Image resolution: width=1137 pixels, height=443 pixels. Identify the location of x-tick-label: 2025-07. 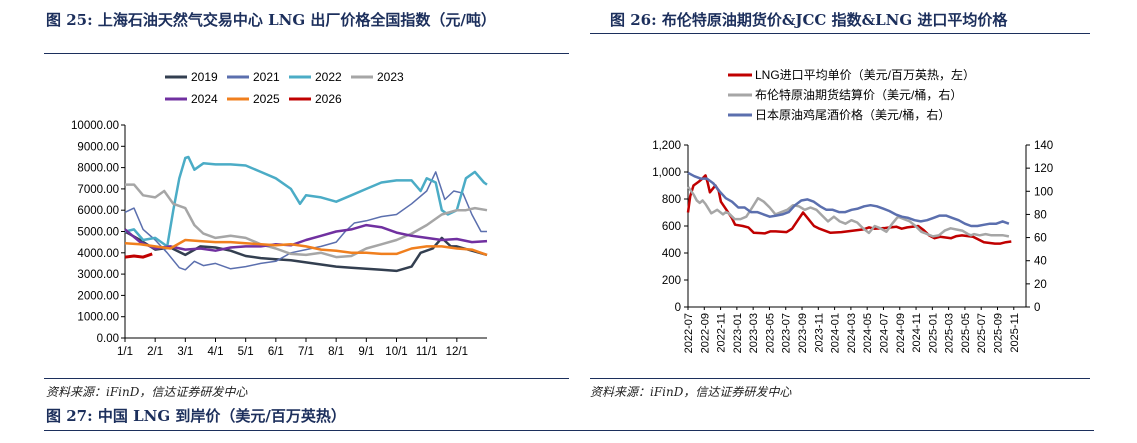
(982, 333).